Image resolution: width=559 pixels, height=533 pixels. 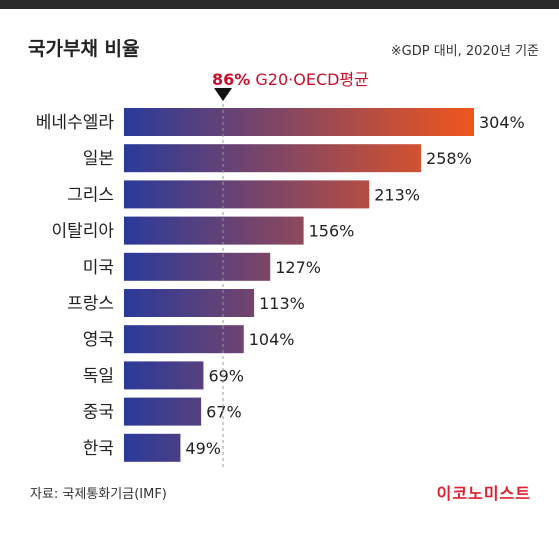 What do you see at coordinates (98, 340) in the screenshot?
I see `category-label: 영국` at bounding box center [98, 340].